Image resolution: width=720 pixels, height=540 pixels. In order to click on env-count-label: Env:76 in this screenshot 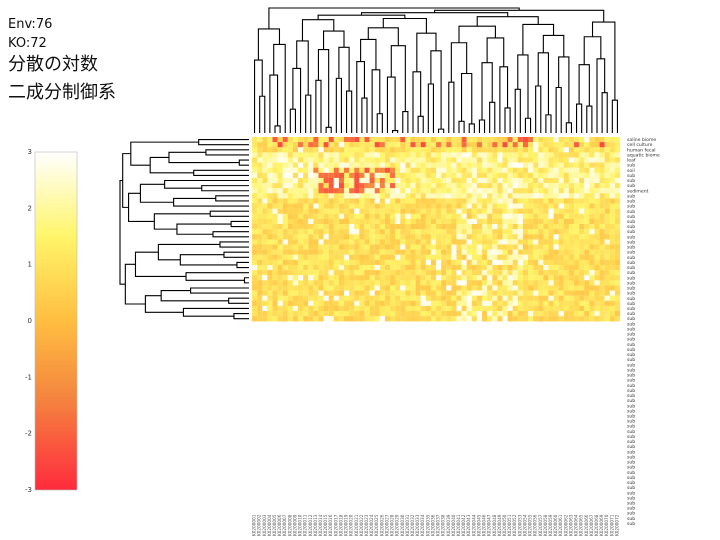, I will do `click(30, 24)`.